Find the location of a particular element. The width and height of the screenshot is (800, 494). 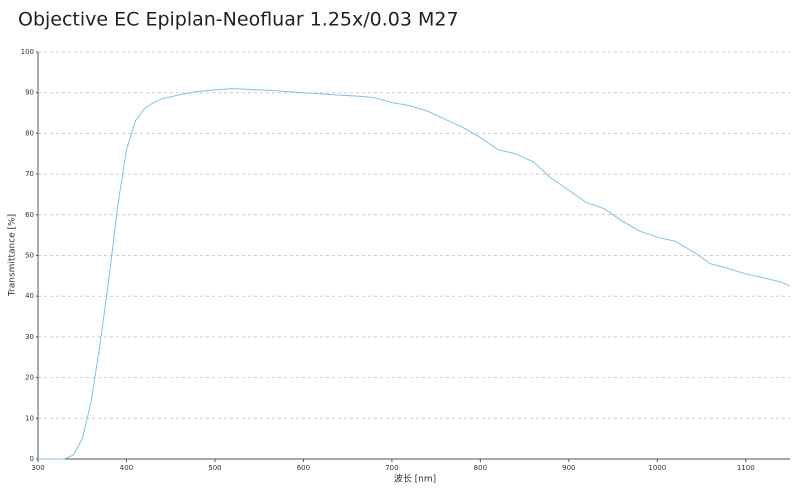

y-tick-label: 90 is located at coordinates (29, 93).